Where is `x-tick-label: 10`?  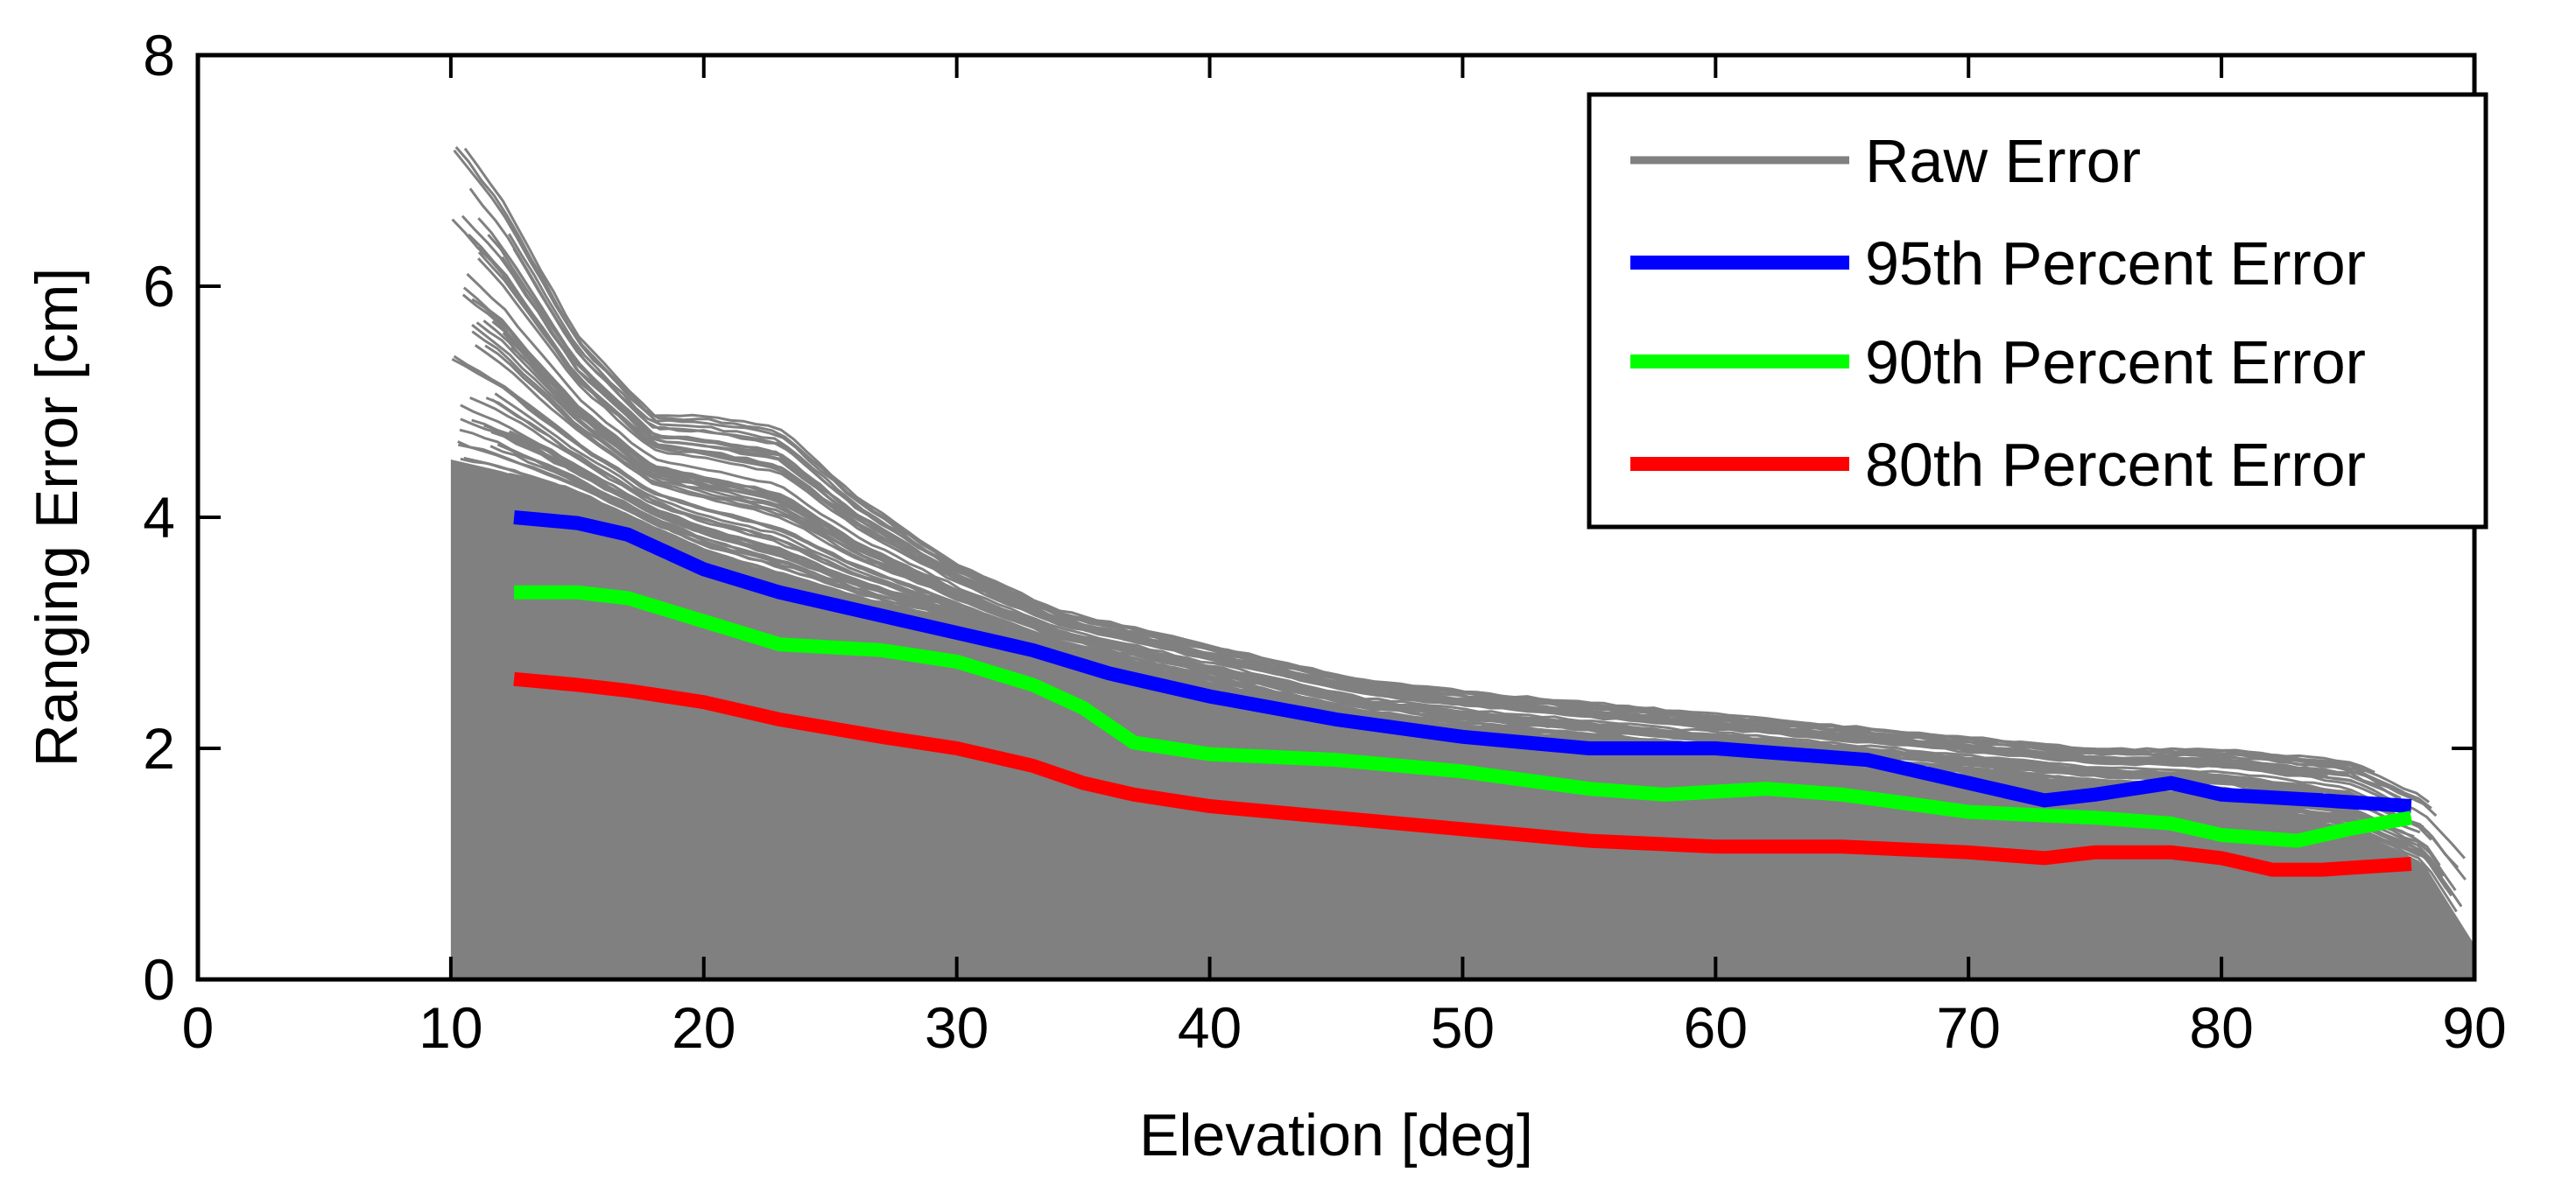
x-tick-label: 10 is located at coordinates (450, 1027).